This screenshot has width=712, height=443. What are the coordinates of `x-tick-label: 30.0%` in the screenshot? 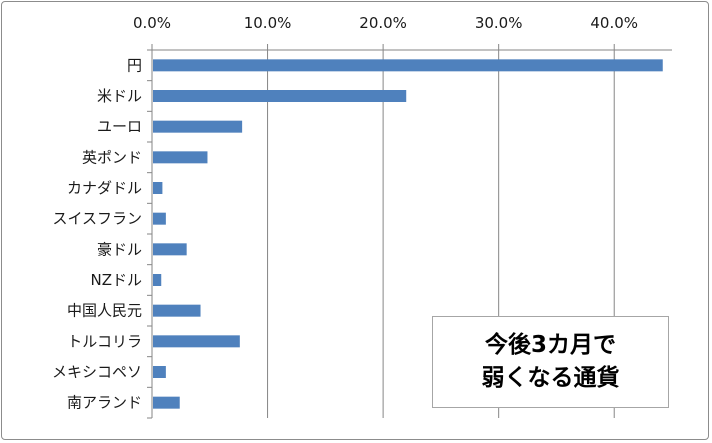 It's located at (499, 23).